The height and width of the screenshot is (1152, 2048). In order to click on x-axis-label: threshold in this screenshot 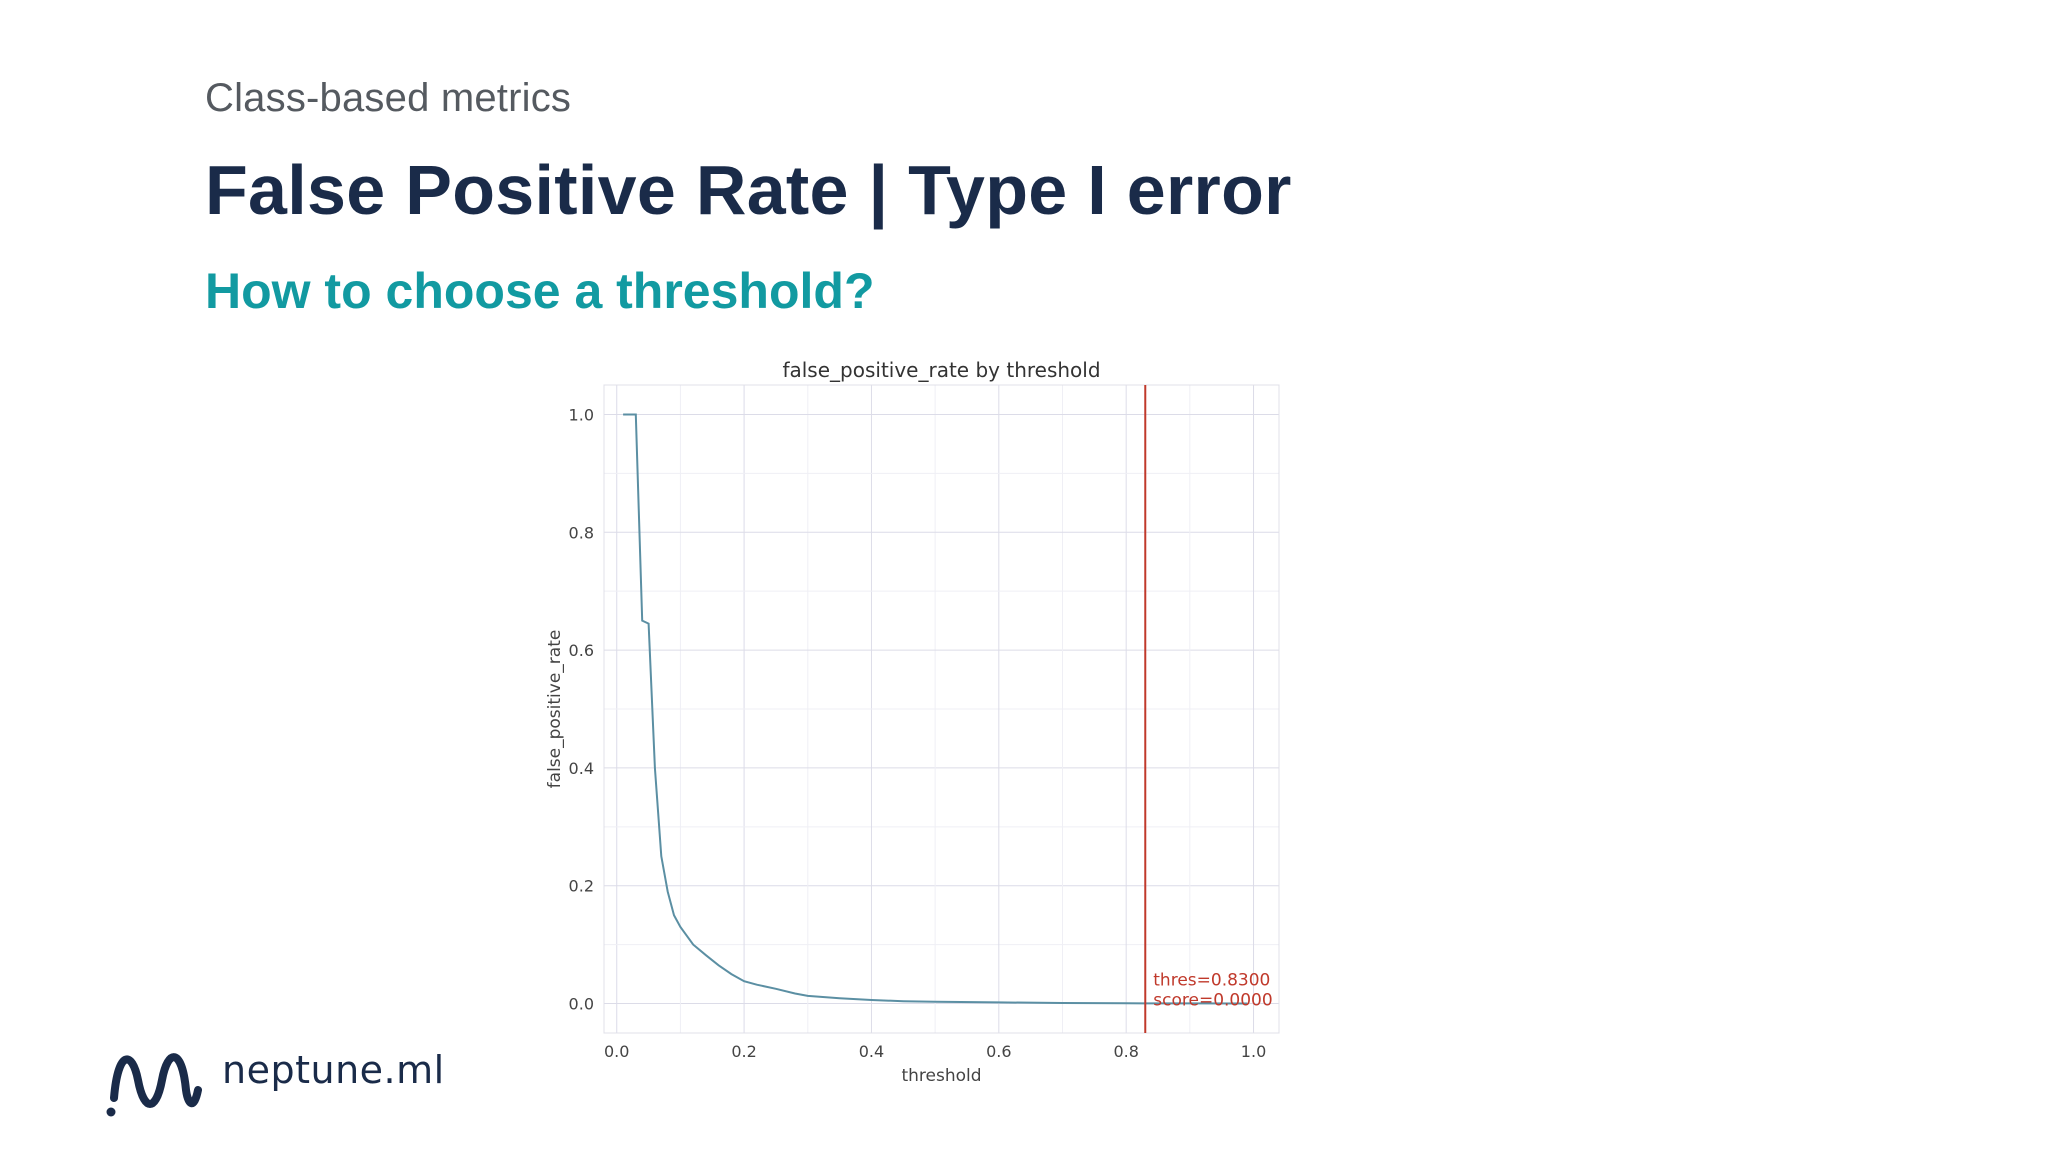, I will do `click(941, 1076)`.